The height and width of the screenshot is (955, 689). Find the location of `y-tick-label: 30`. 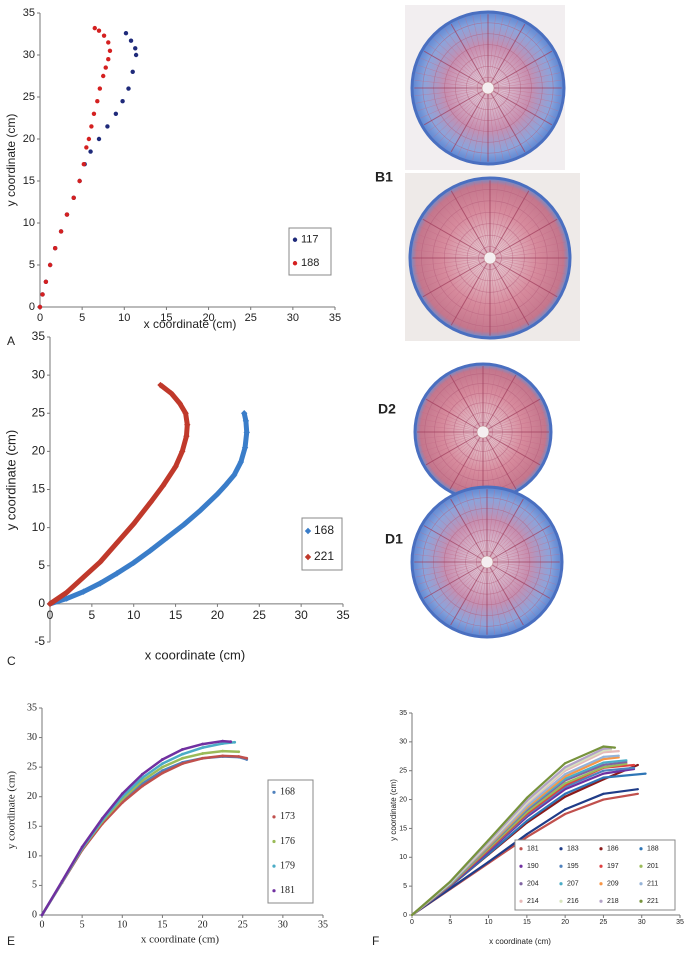

y-tick-label: 30 is located at coordinates (32, 737).